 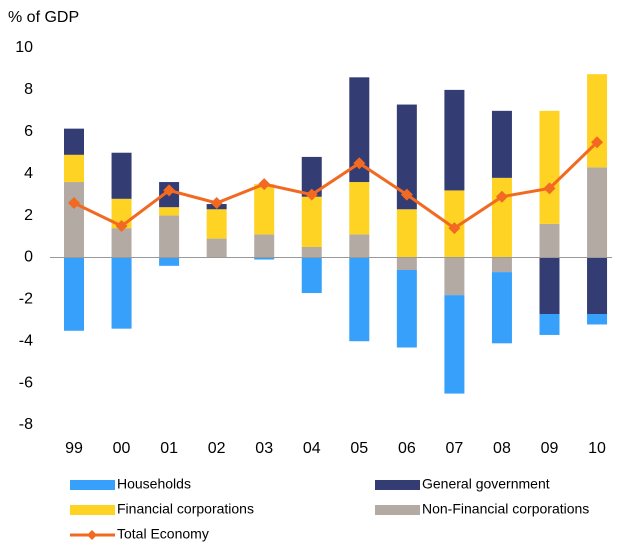 I want to click on line, so click(x=336, y=185).